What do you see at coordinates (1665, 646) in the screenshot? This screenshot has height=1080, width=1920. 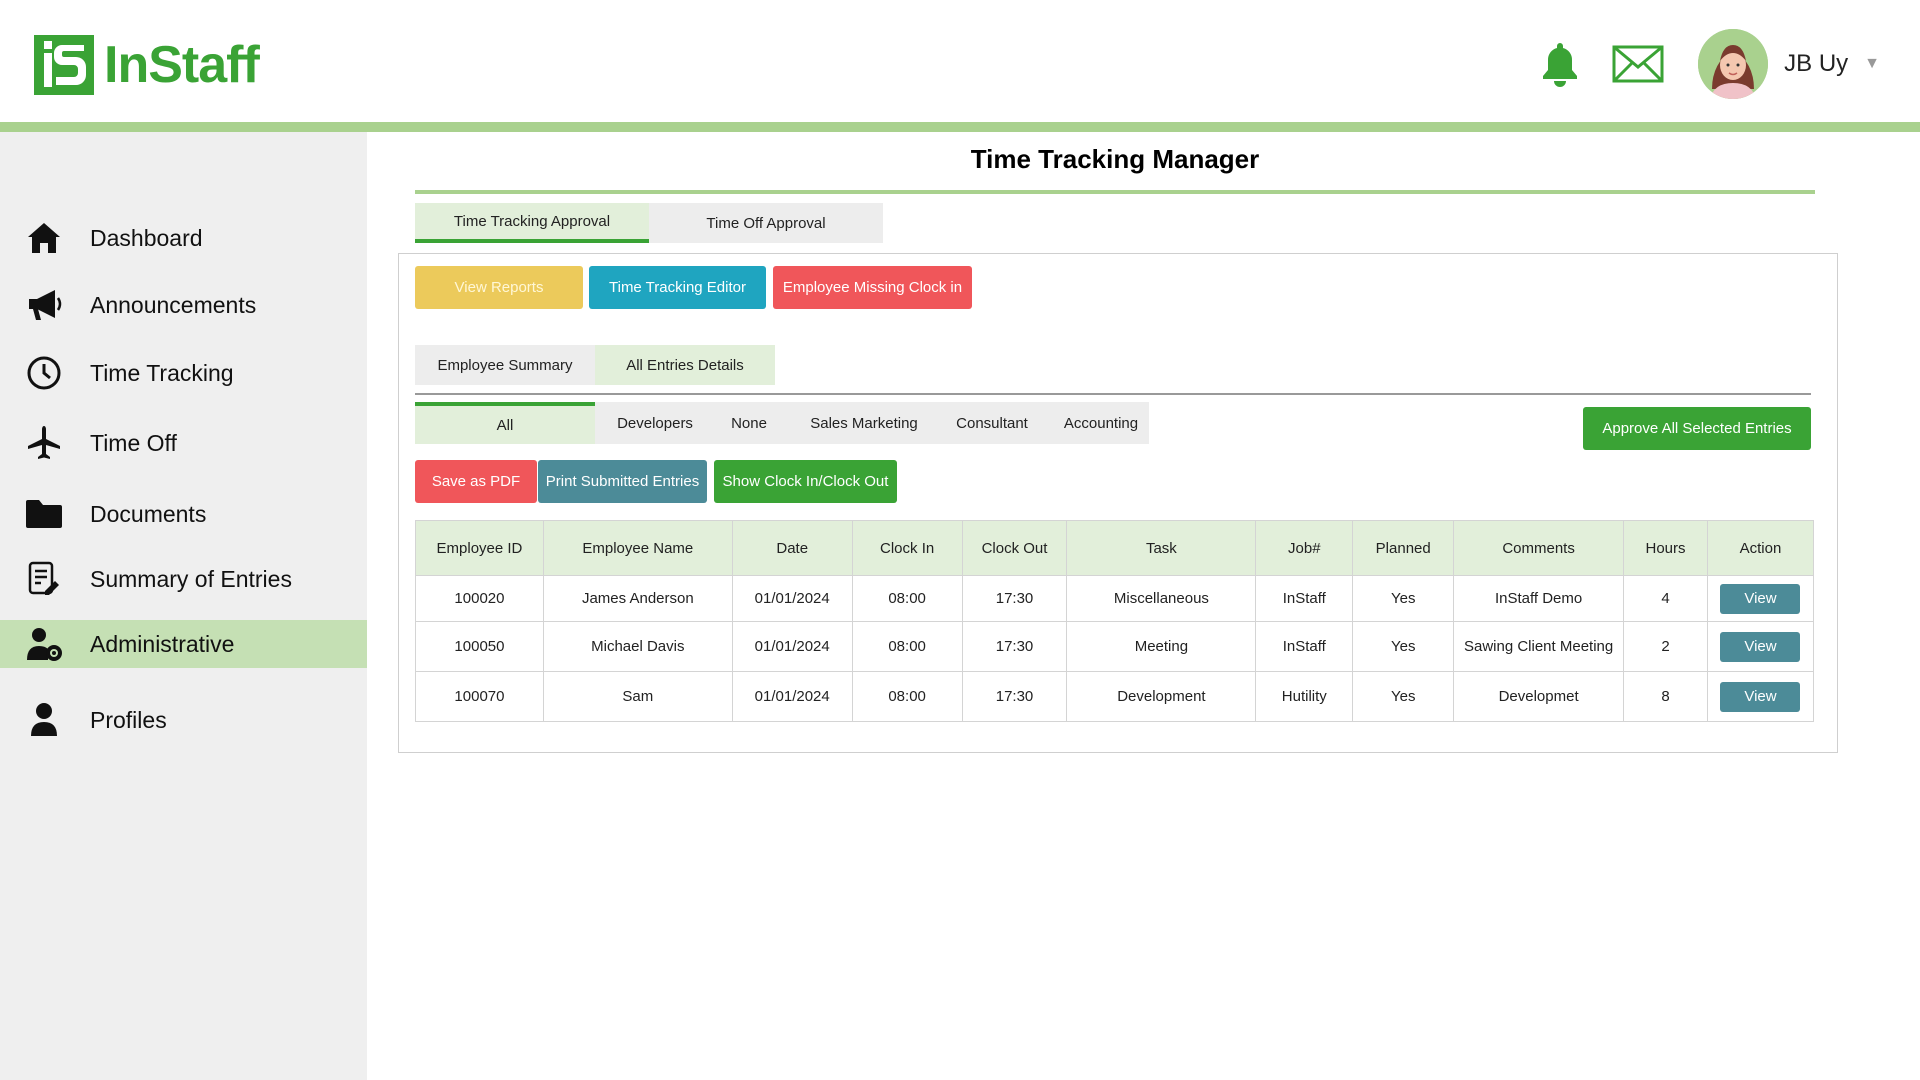 I see `cell-hours: 2` at bounding box center [1665, 646].